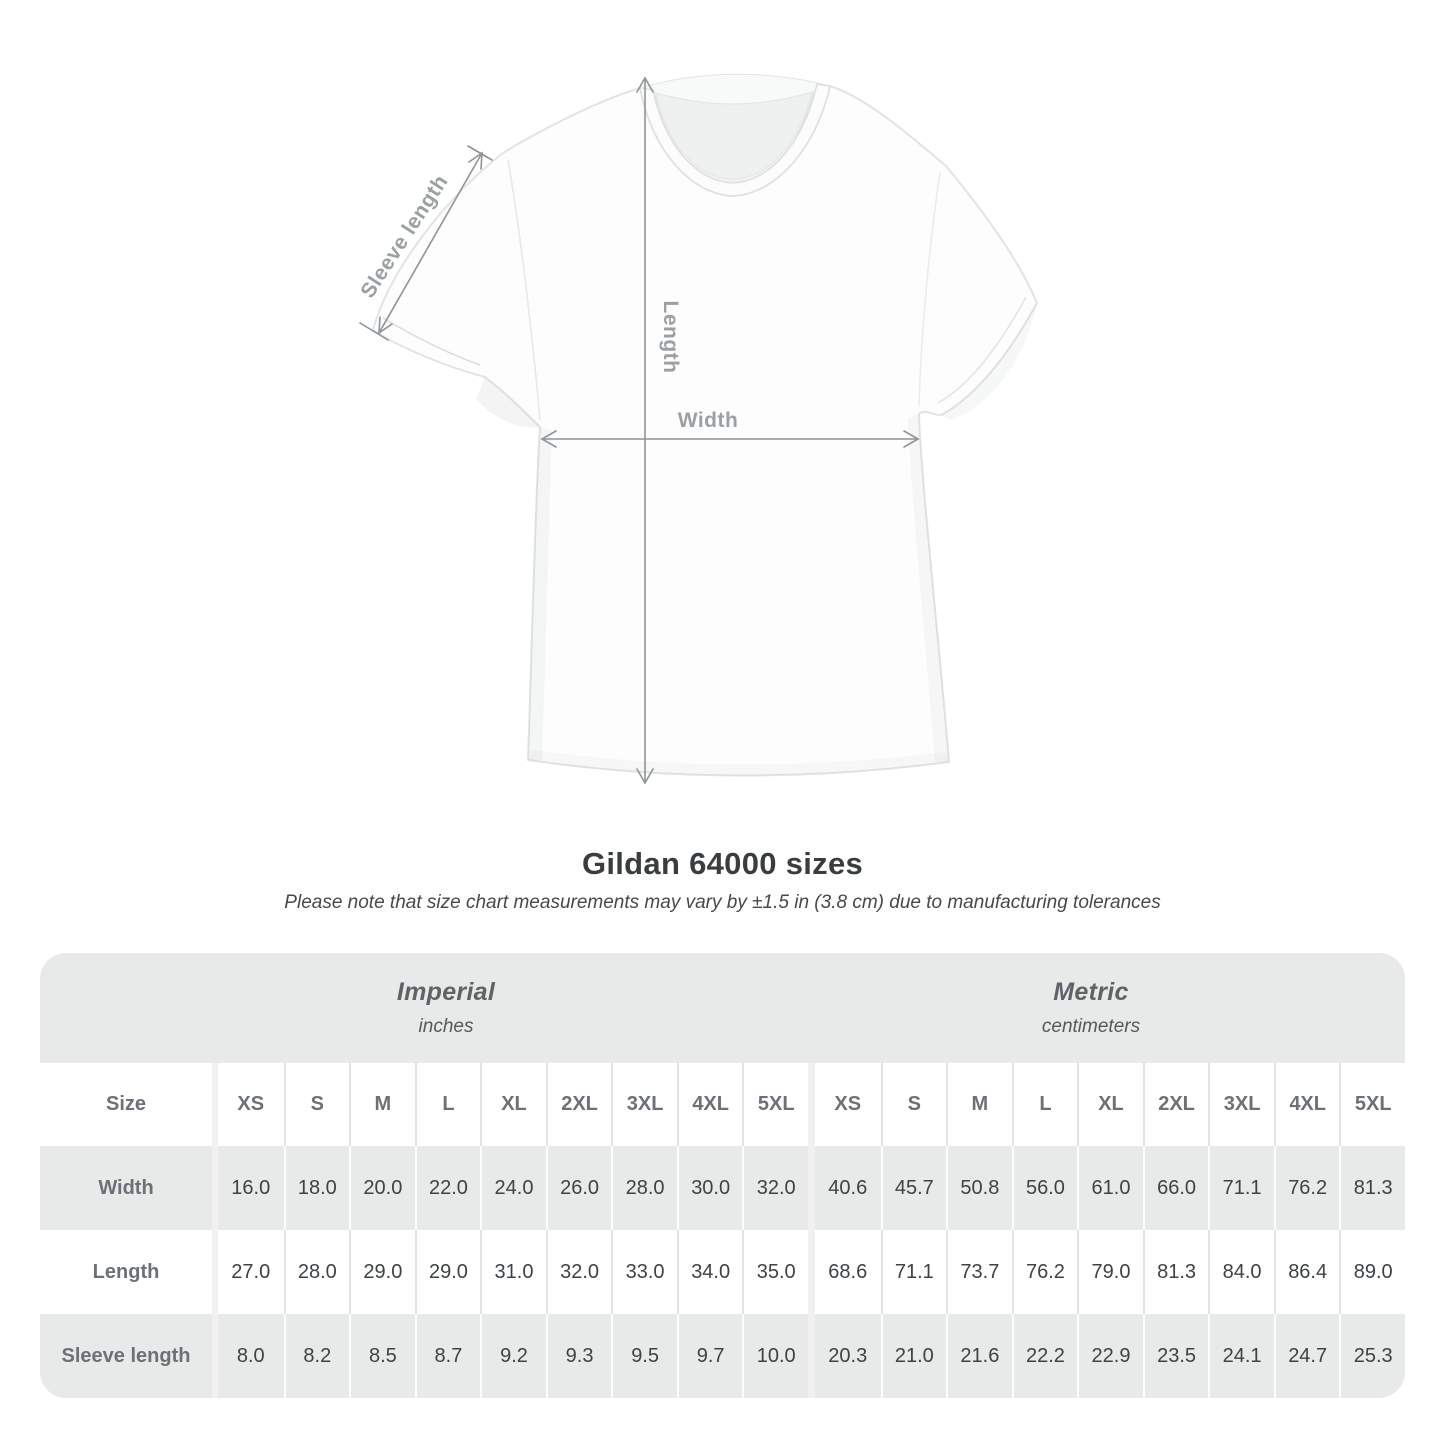  I want to click on table-cell: 20.0, so click(382, 1188).